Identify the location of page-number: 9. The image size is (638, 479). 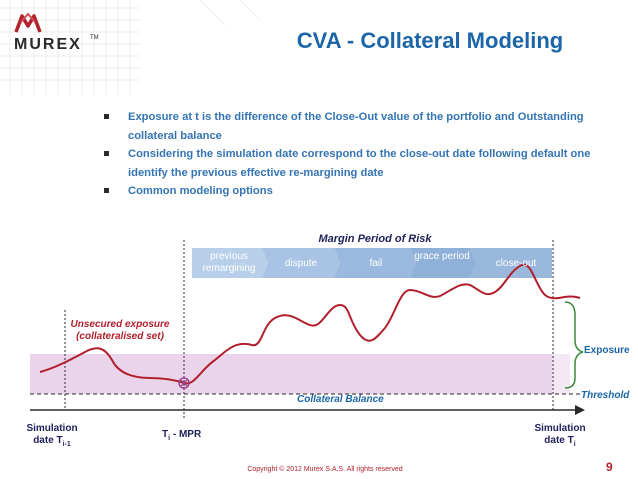
(609, 467).